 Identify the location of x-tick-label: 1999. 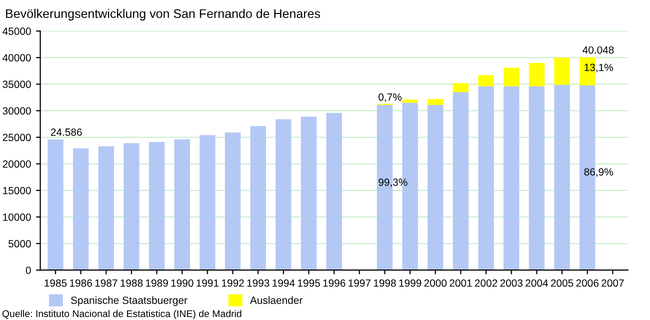
(410, 283).